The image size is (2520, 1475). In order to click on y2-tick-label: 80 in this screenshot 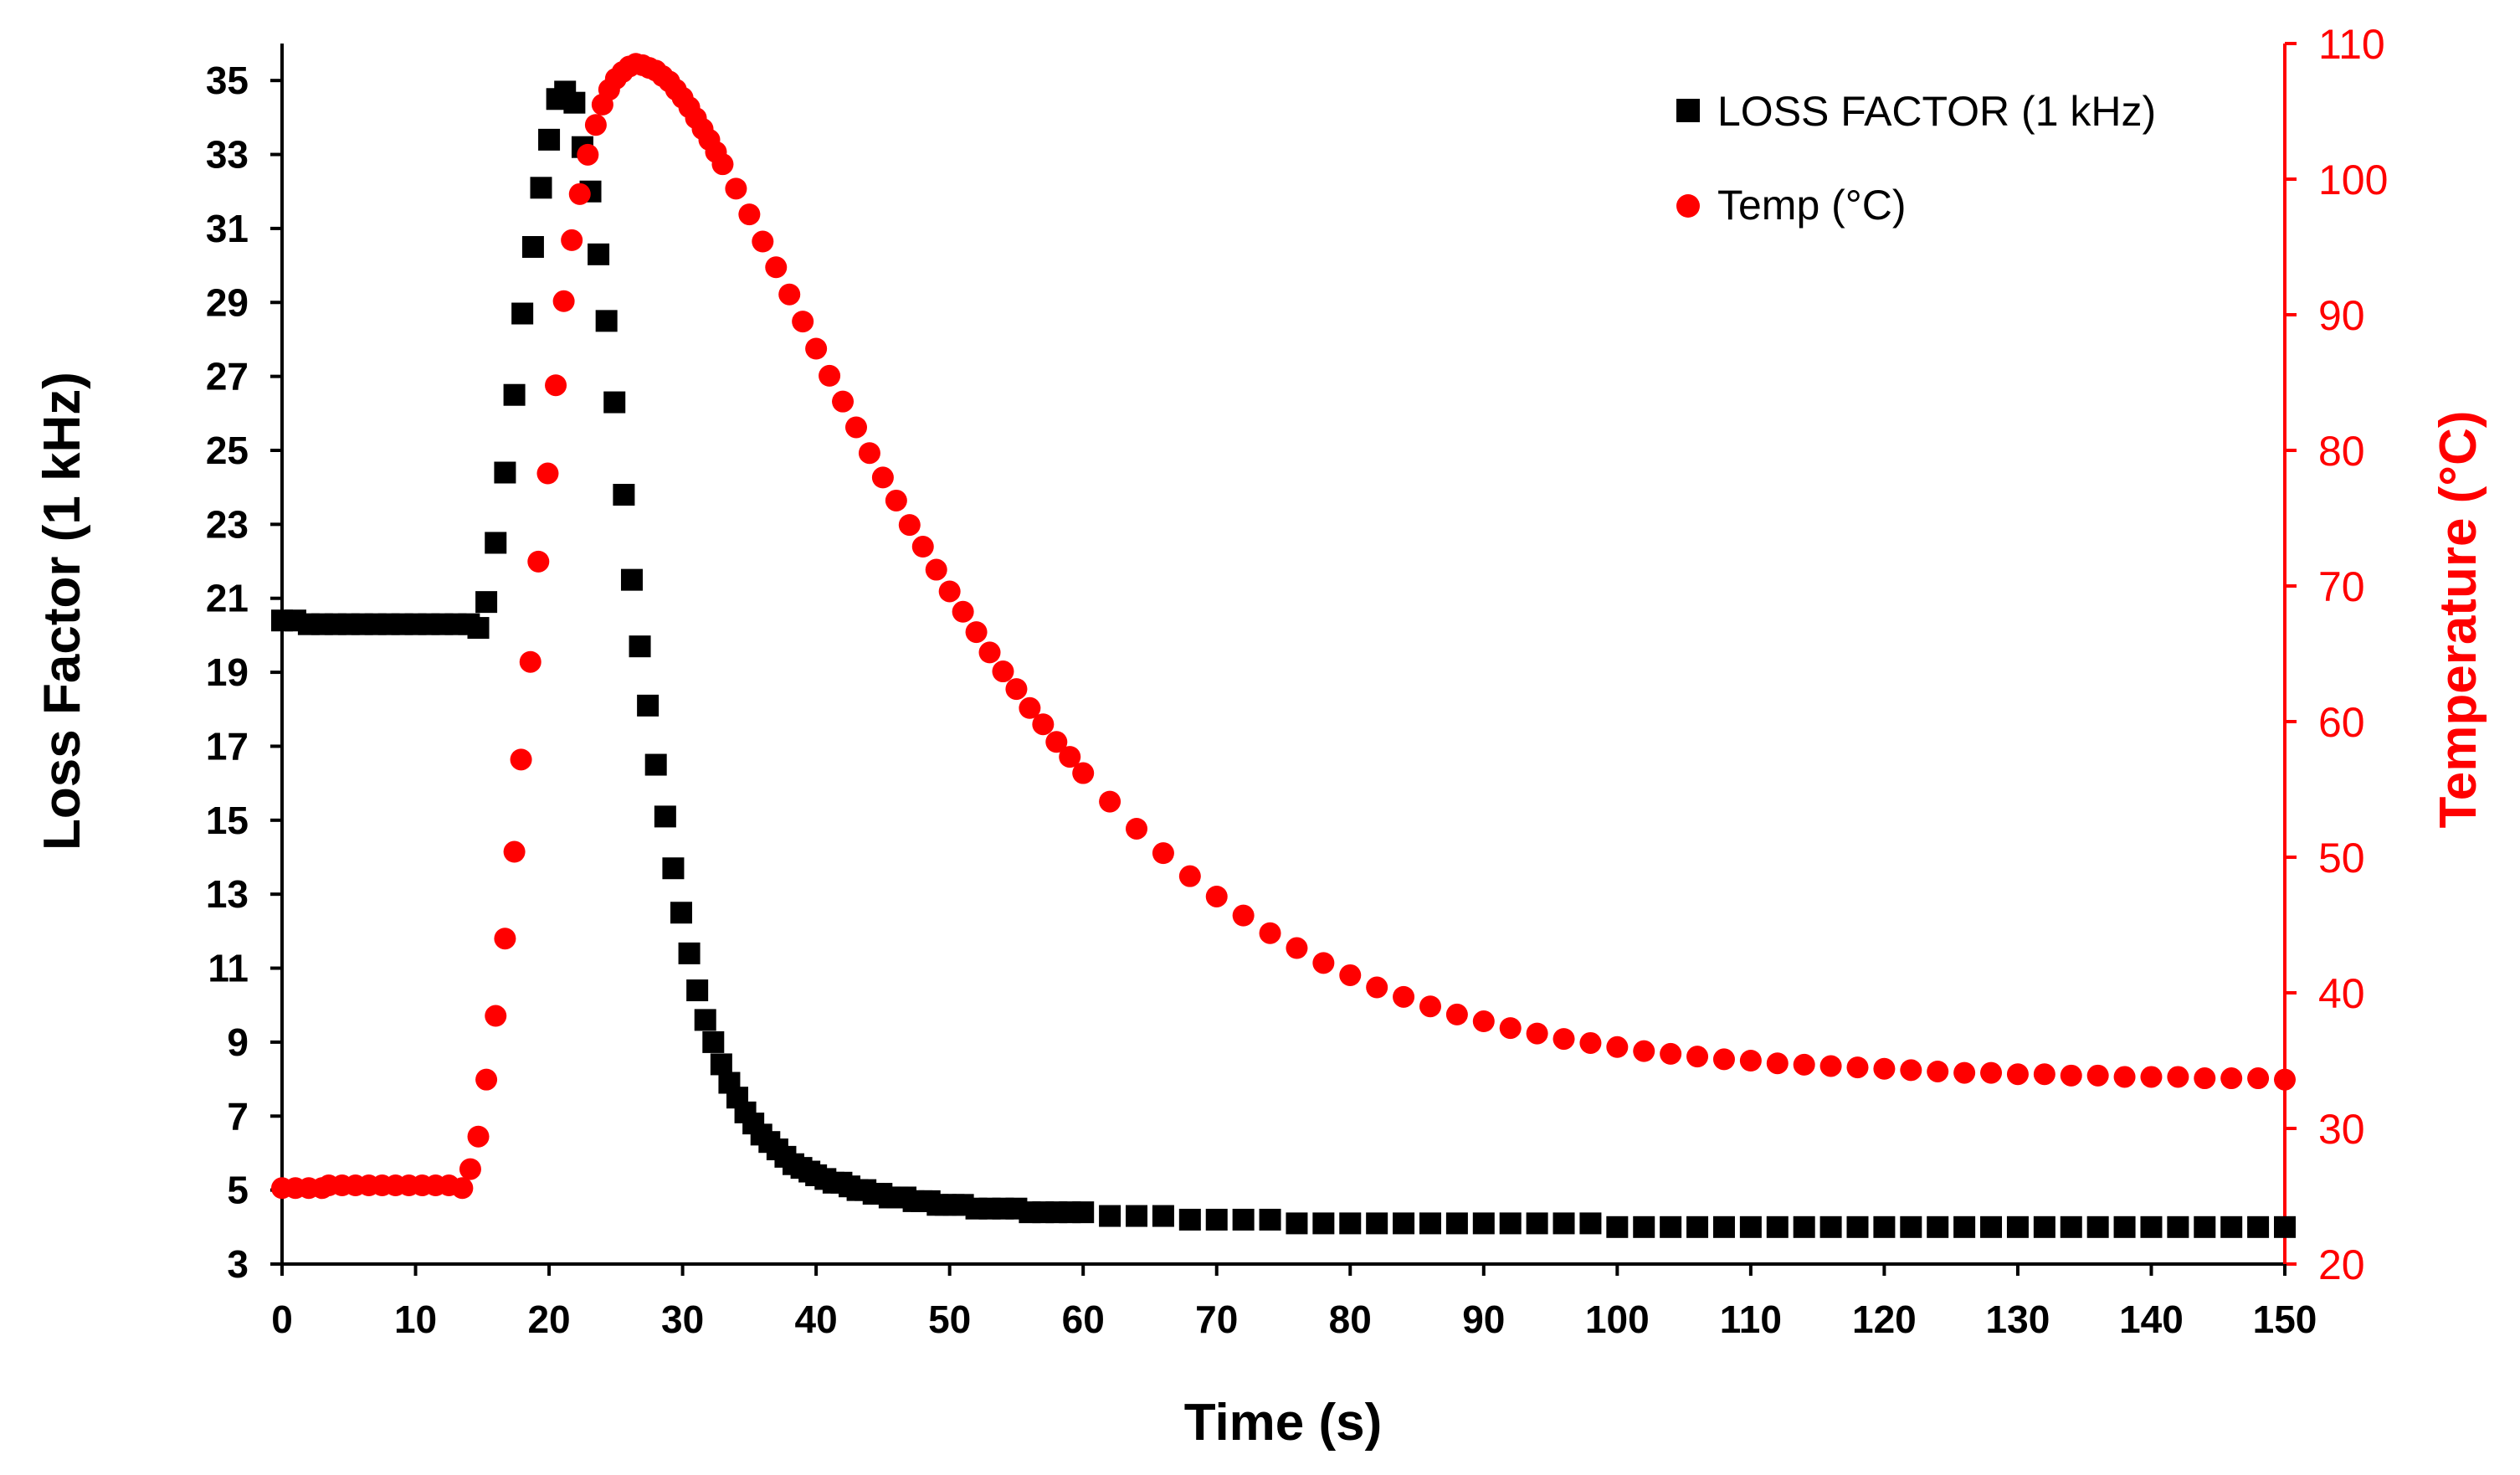, I will do `click(2341, 452)`.